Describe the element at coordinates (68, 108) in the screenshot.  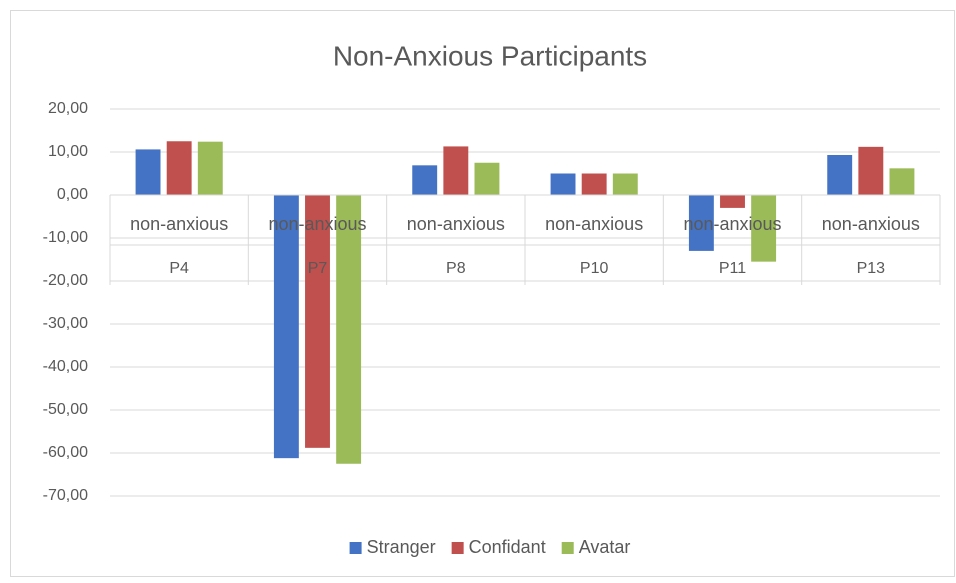
I see `y-tick-label: 20,00` at that location.